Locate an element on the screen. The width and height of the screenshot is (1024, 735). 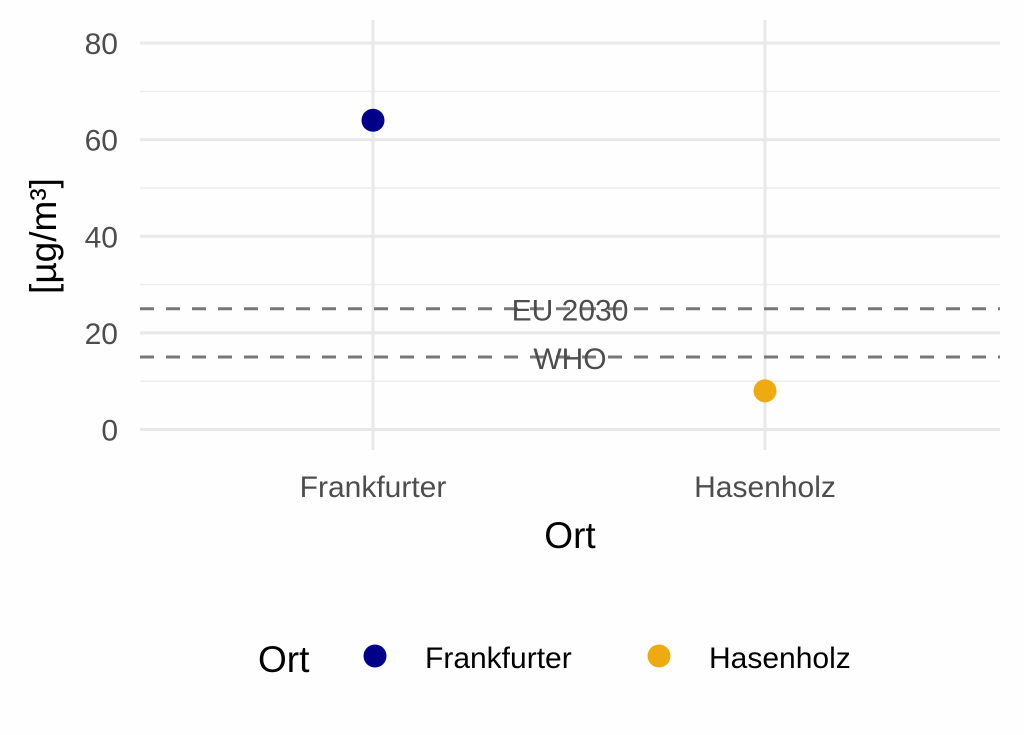
y-tick-label: 80 is located at coordinates (101, 44).